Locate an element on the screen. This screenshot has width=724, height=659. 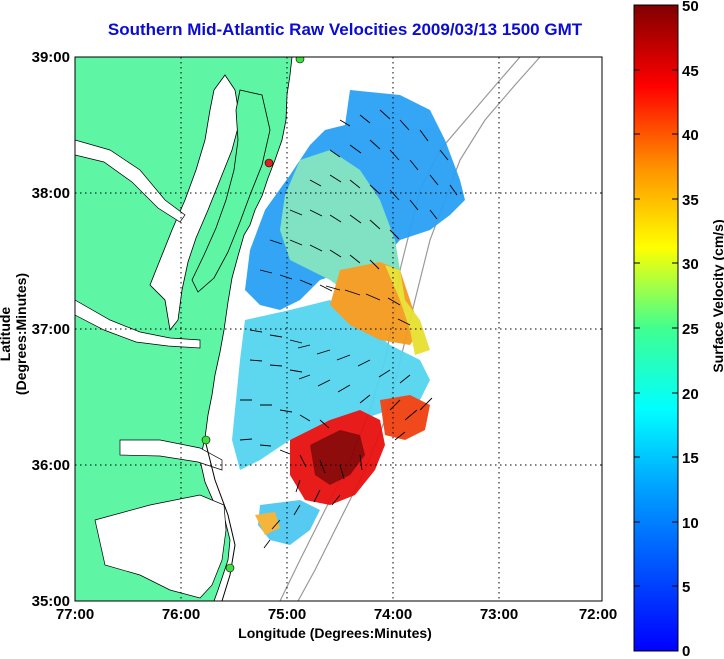
x-tick-label: 76:00 is located at coordinates (181, 614).